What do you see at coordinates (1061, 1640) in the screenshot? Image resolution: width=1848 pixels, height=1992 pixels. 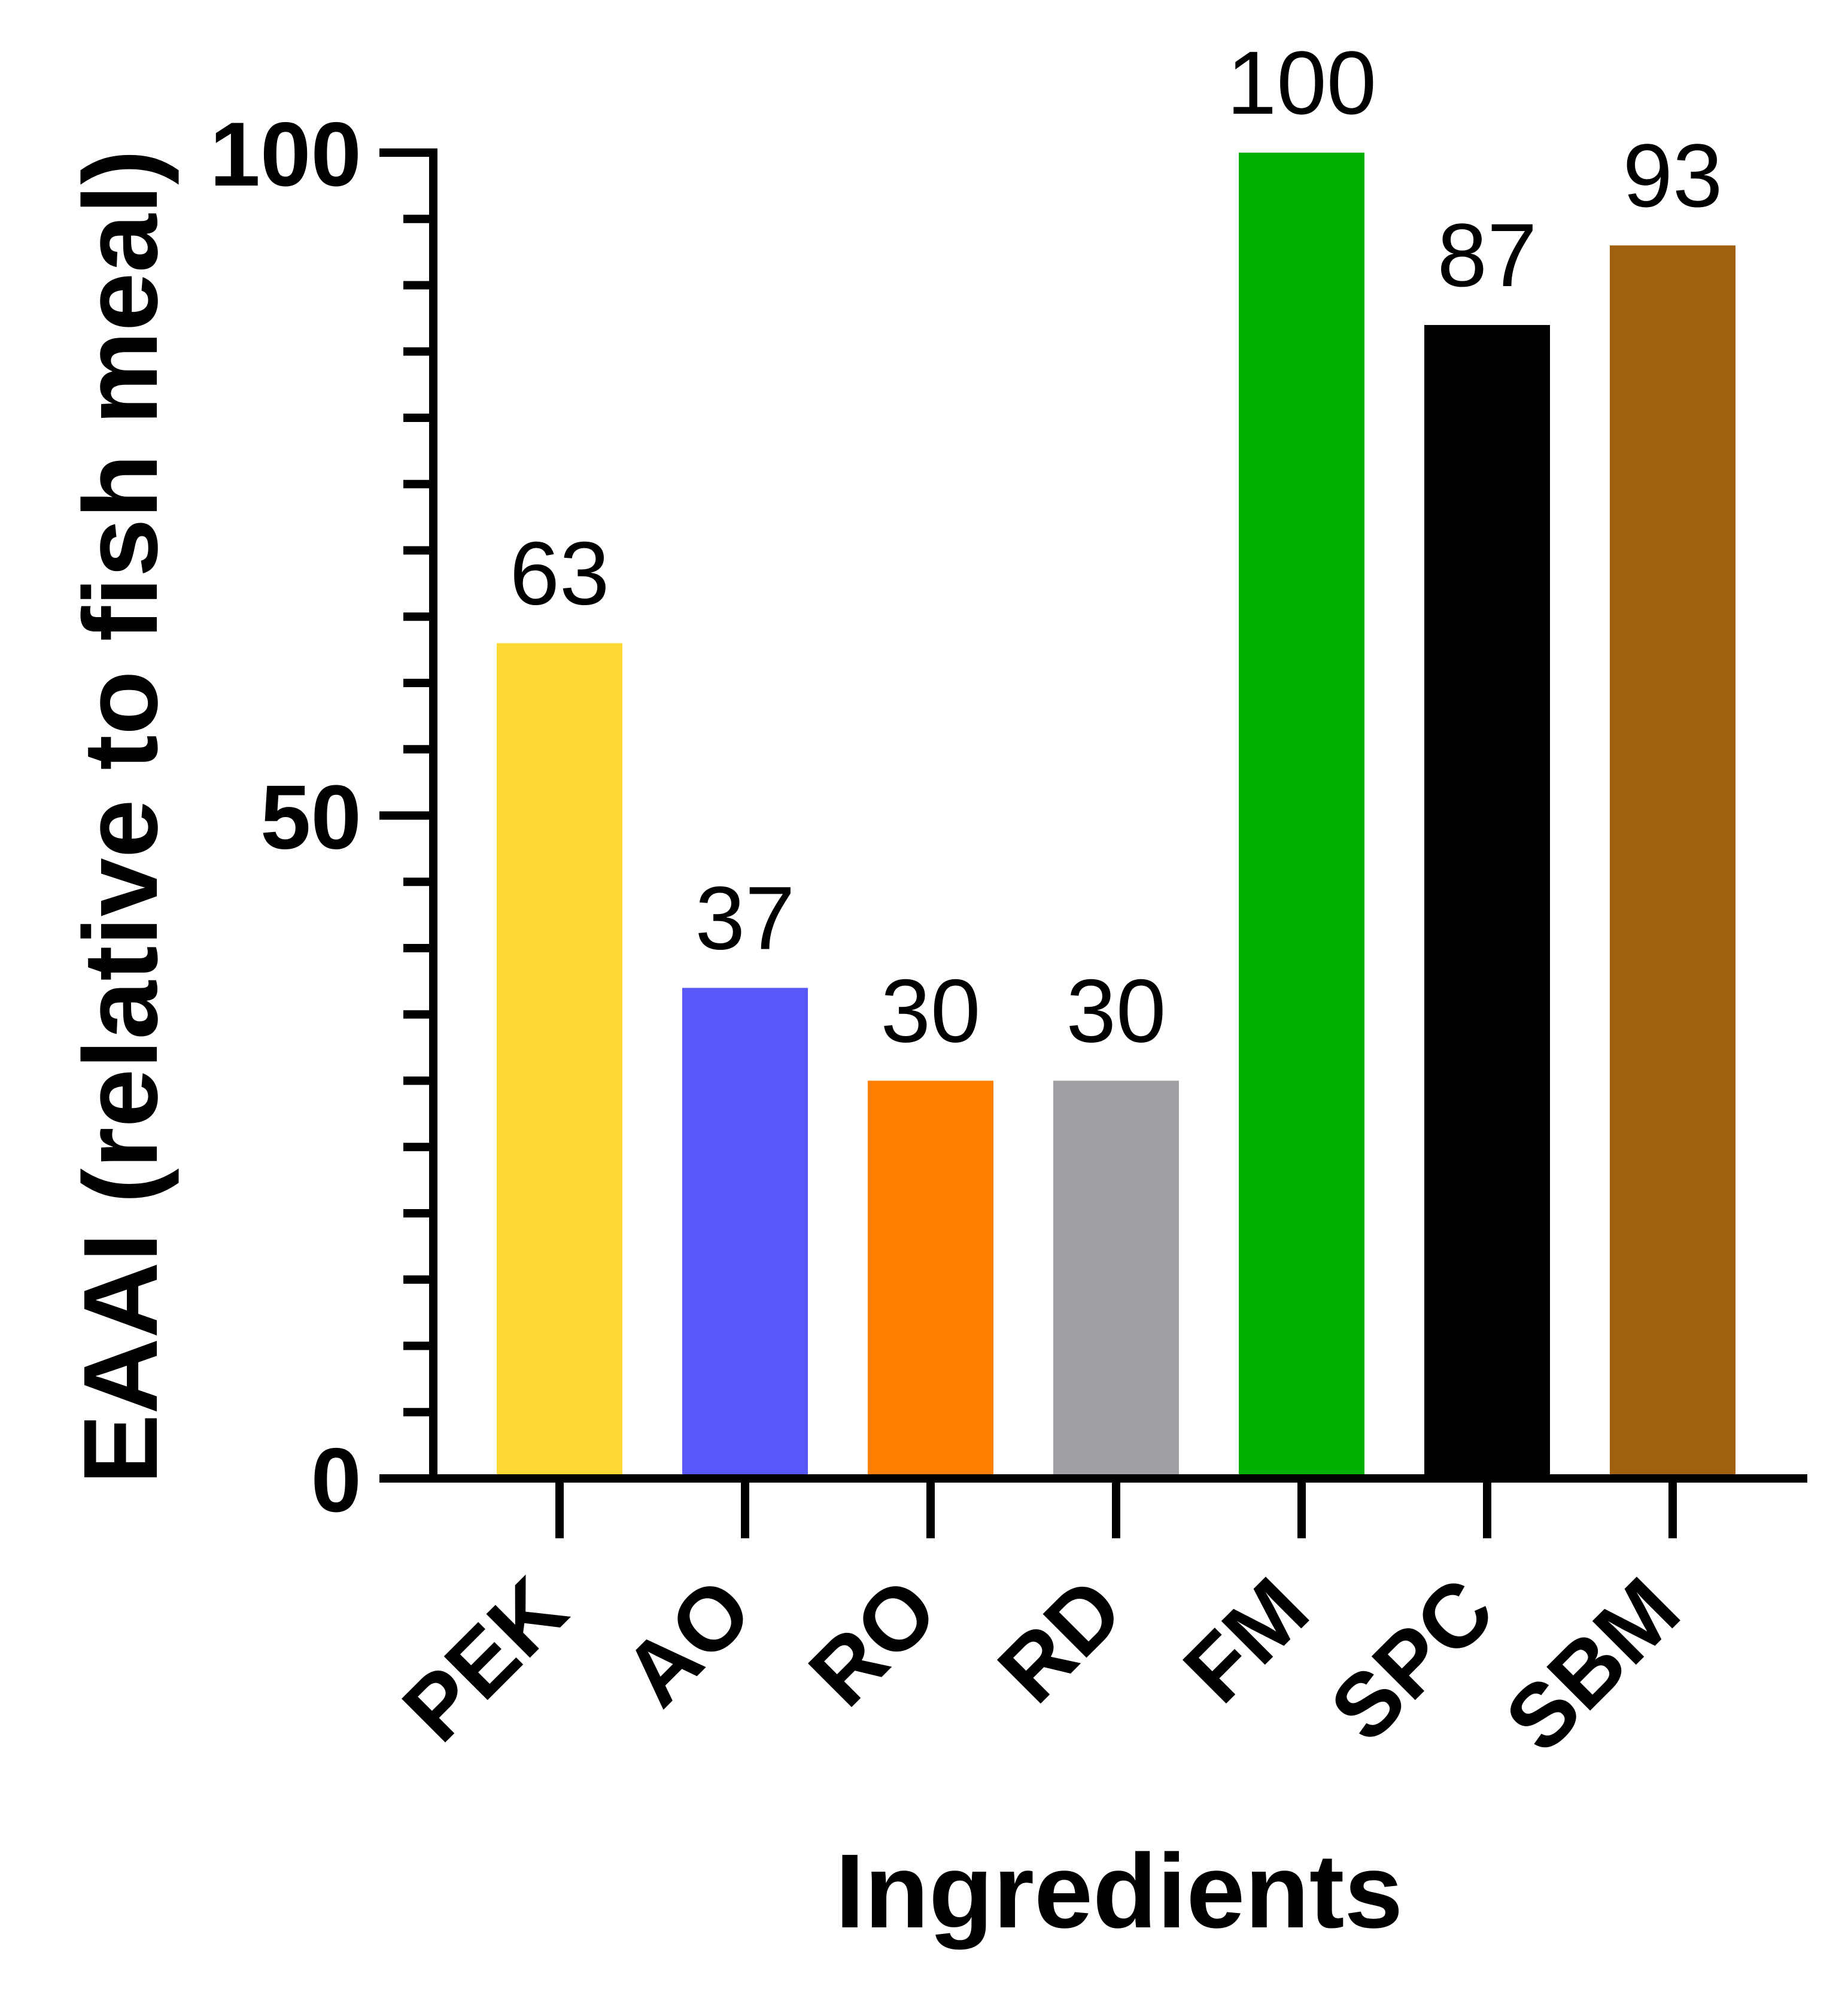 I see `category-label-rd: RD` at bounding box center [1061, 1640].